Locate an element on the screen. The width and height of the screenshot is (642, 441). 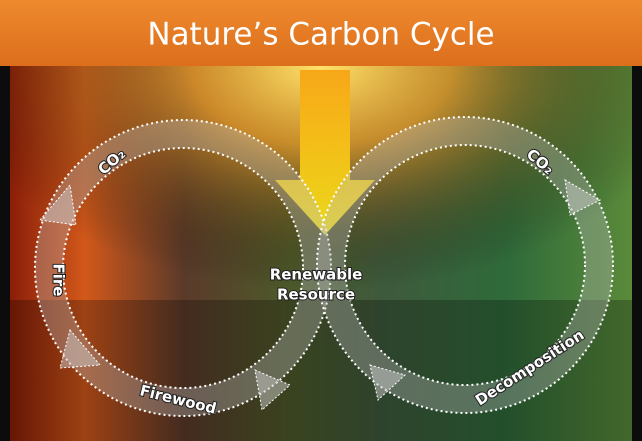
fire-label: Fire is located at coordinates (59, 280).